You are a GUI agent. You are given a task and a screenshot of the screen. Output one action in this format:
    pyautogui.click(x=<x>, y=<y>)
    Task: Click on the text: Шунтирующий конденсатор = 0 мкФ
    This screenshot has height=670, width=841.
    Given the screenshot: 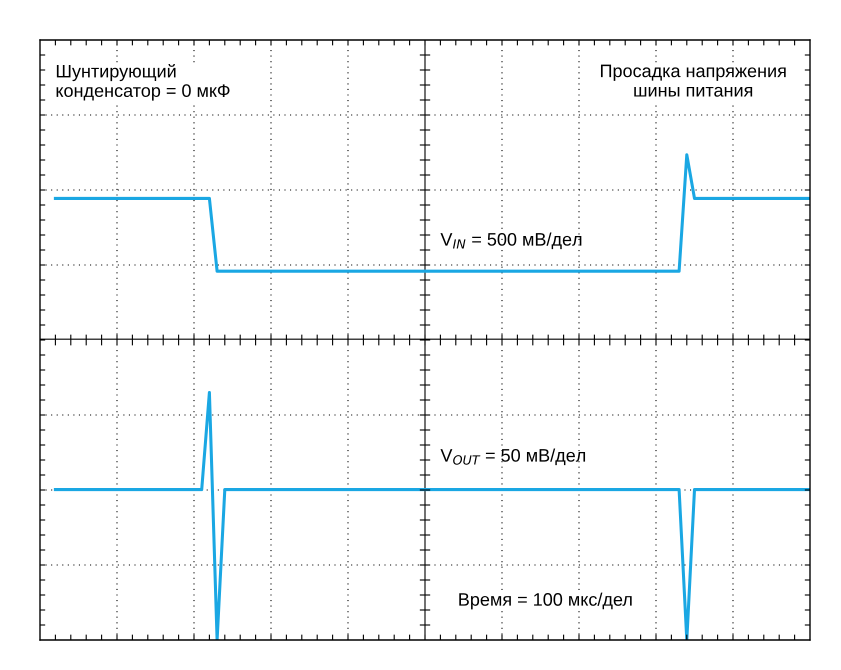 What is the action you would take?
    pyautogui.click(x=143, y=82)
    